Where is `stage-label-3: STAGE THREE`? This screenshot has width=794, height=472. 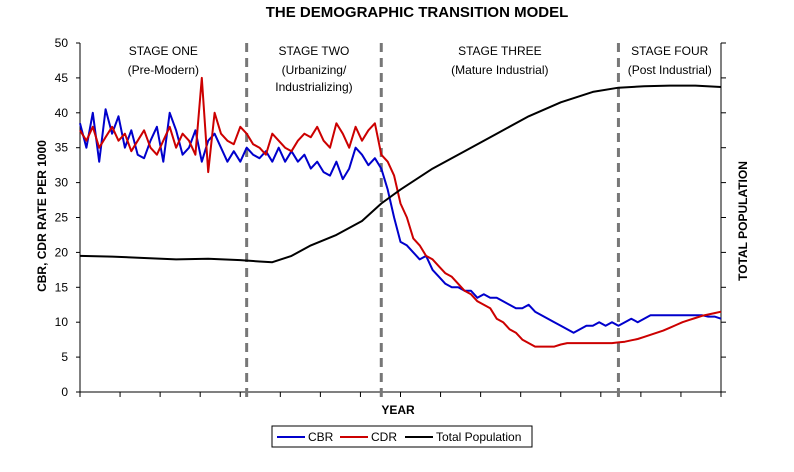 stage-label-3: STAGE THREE is located at coordinates (500, 51).